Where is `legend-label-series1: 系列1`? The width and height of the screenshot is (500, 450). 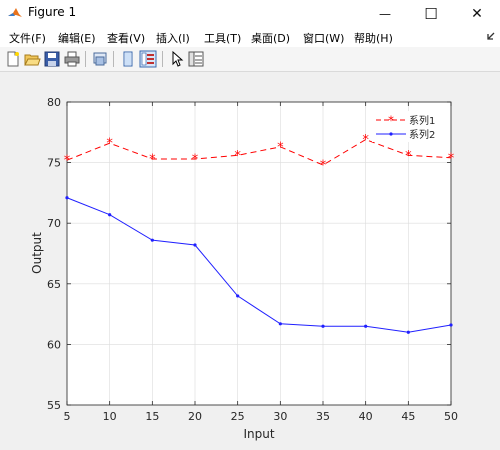
legend-label-series1: 系列1 is located at coordinates (422, 120).